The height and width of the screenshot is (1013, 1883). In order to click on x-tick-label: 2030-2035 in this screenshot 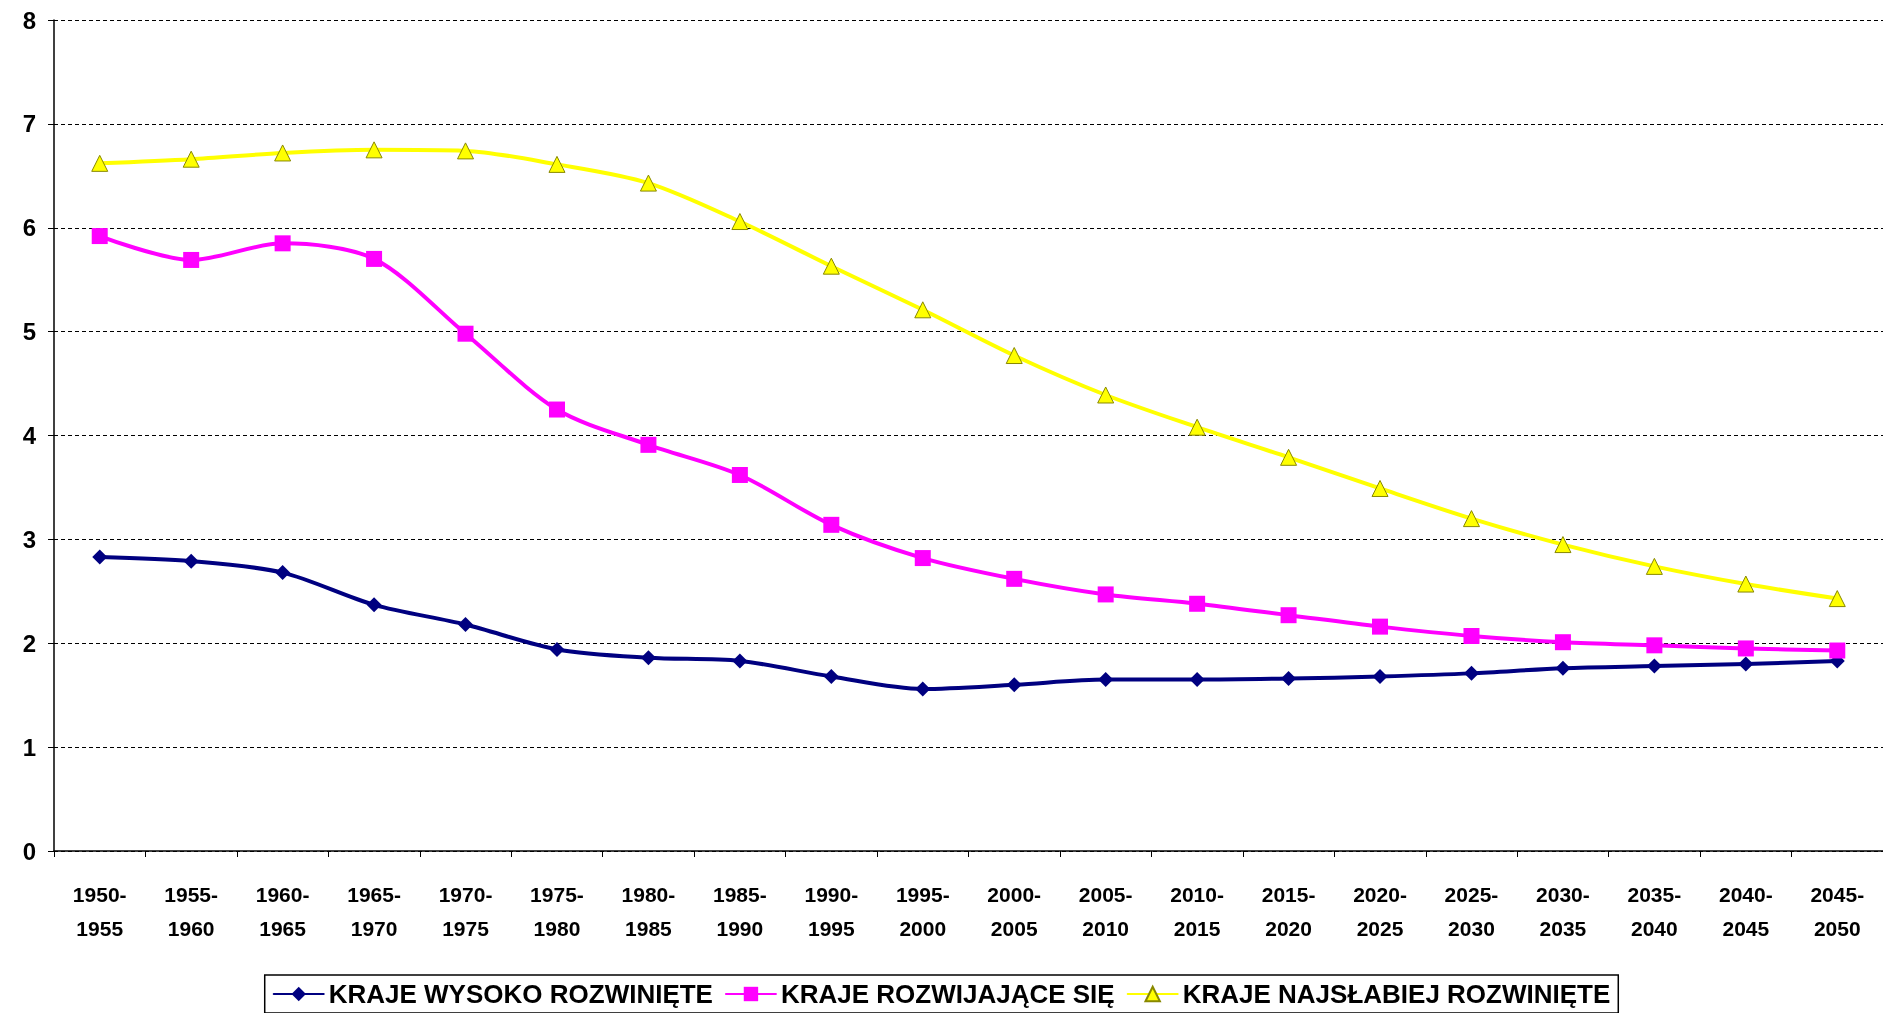, I will do `click(1563, 911)`.